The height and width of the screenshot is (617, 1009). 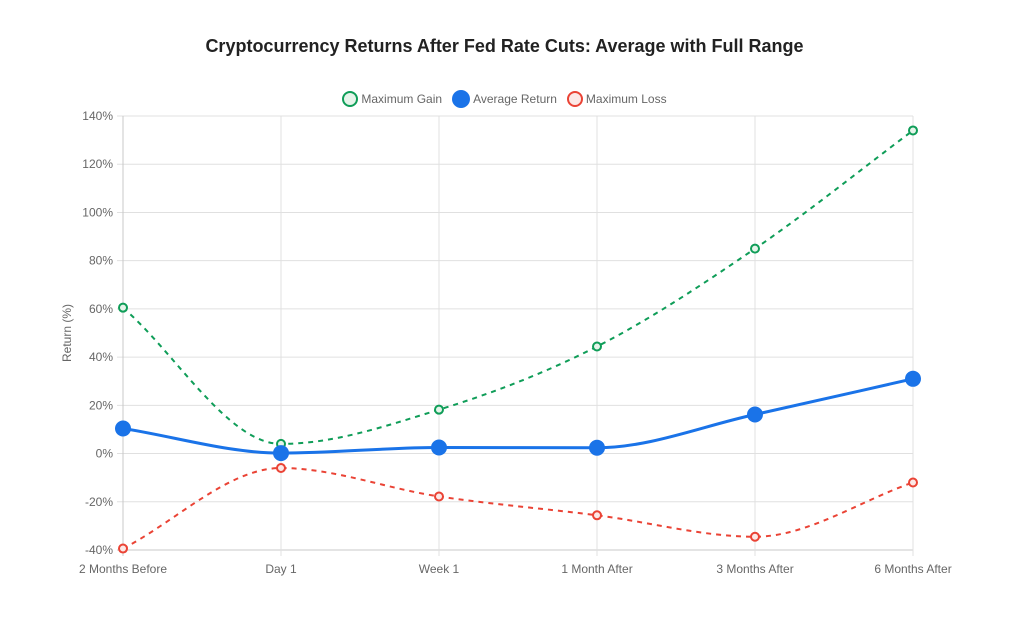 I want to click on series-average-return, so click(x=518, y=416).